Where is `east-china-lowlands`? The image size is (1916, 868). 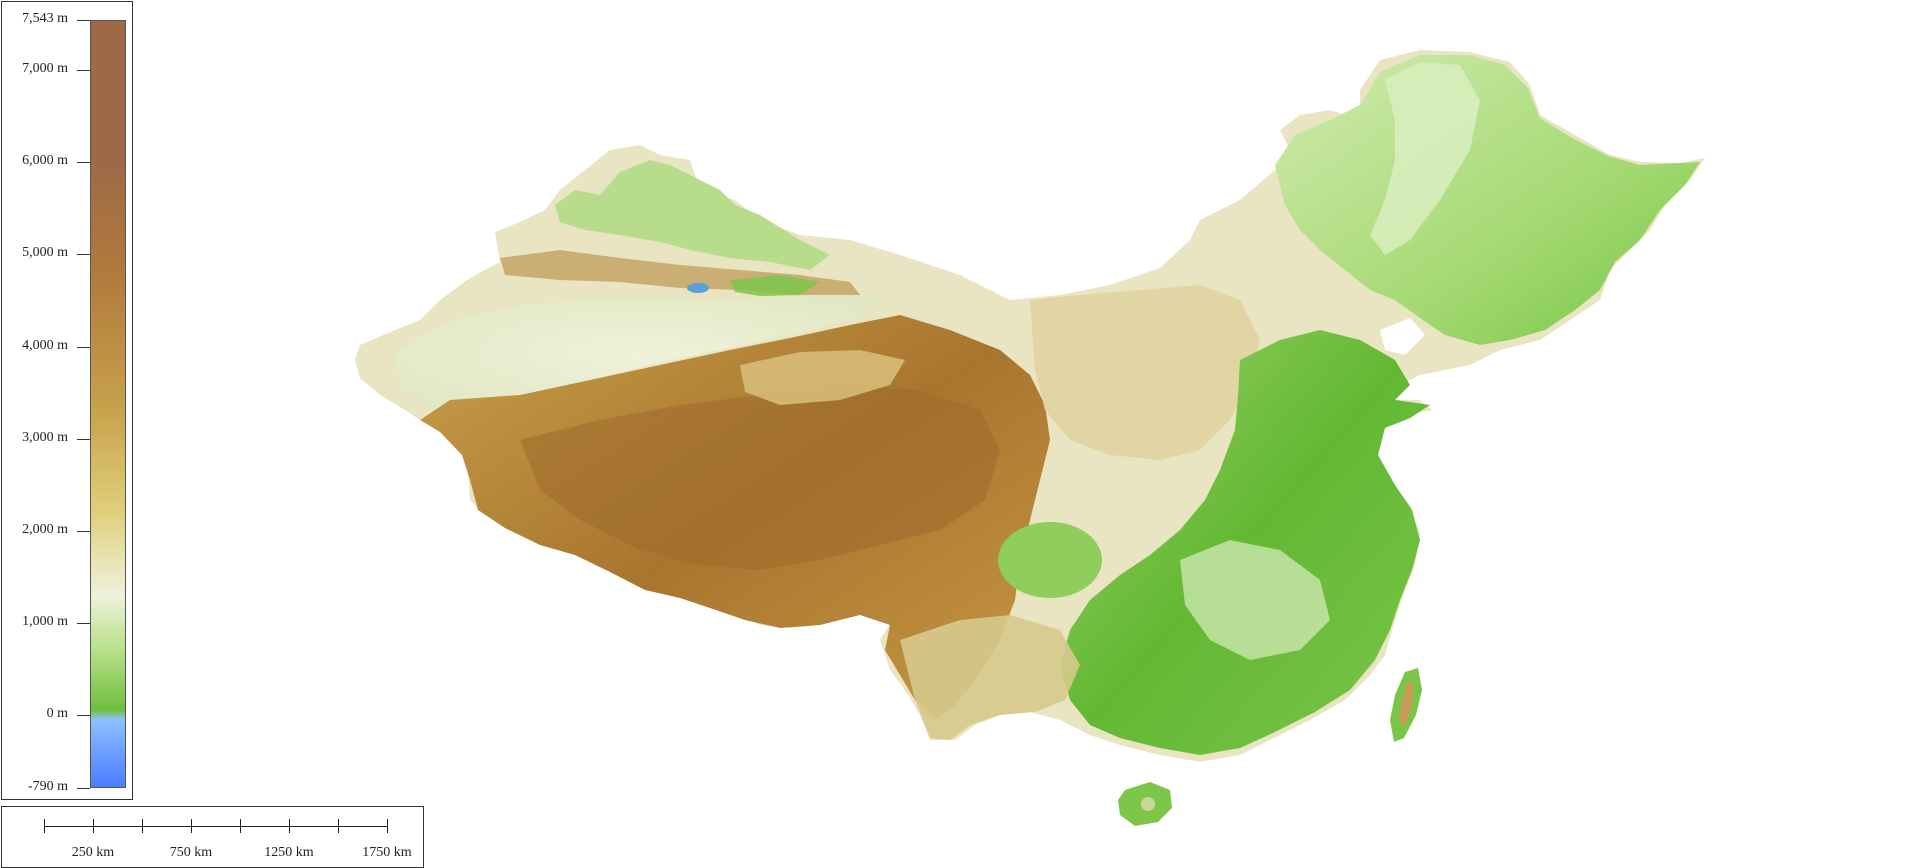
east-china-lowlands is located at coordinates (1245, 542).